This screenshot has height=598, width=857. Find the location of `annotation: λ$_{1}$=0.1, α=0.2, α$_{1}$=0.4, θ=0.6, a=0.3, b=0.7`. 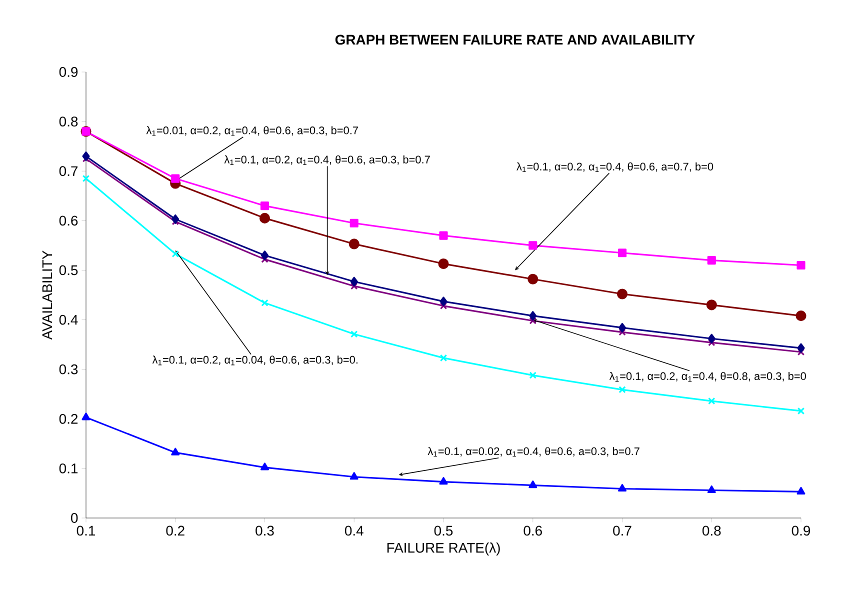

annotation: λ$_{1}$=0.1, α=0.2, α$_{1}$=0.4, θ=0.6, a=0.3, b=0.7 is located at coordinates (327, 160).